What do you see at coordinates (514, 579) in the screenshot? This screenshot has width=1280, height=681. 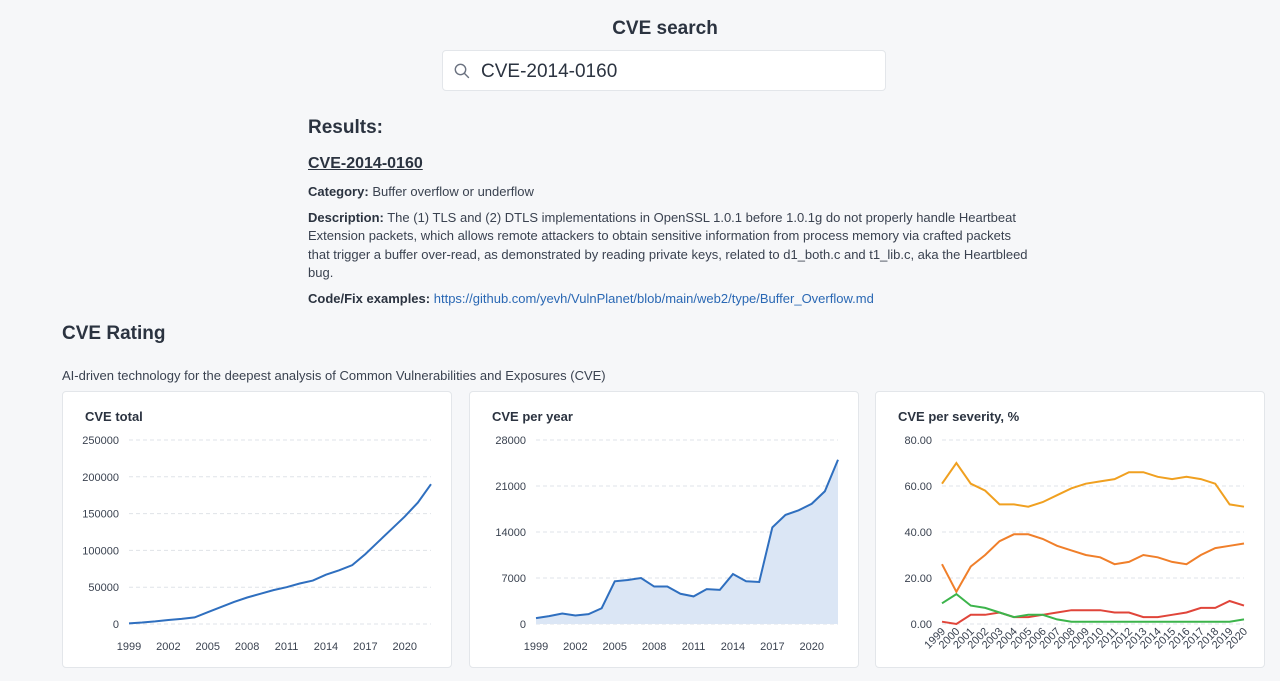 I see `y-tick-label: 7000` at bounding box center [514, 579].